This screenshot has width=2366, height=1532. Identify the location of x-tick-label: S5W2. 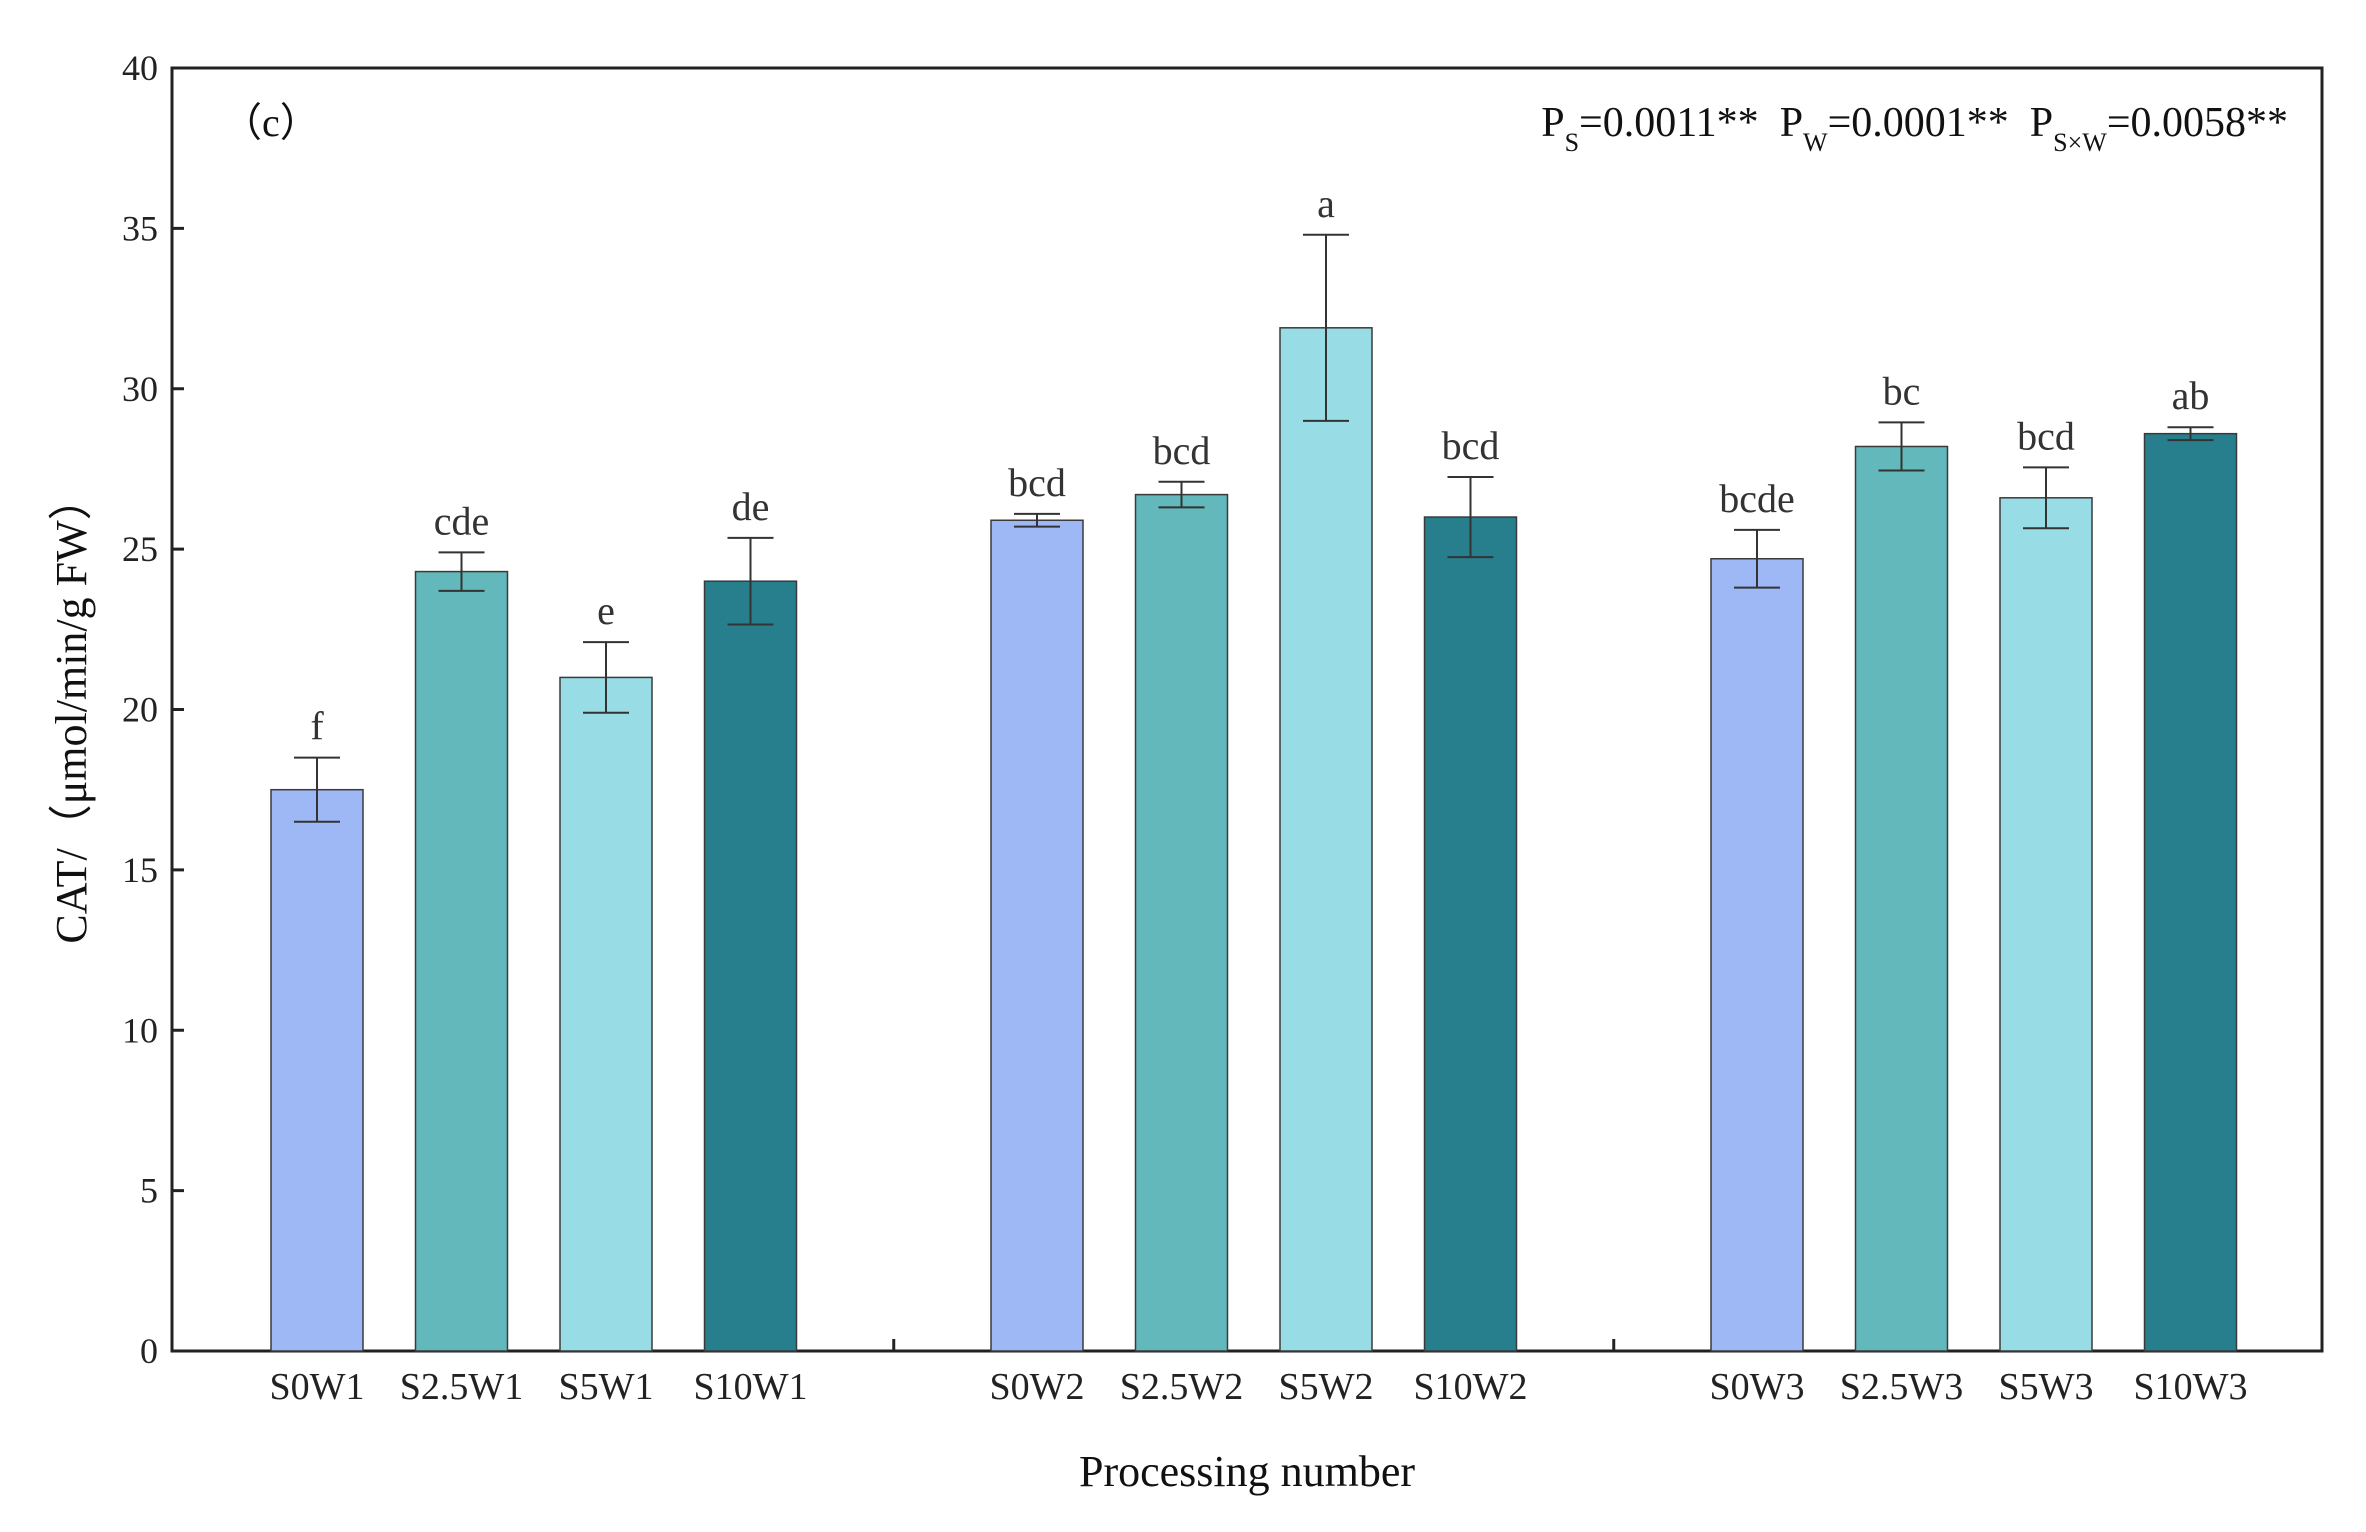
(1326, 1387).